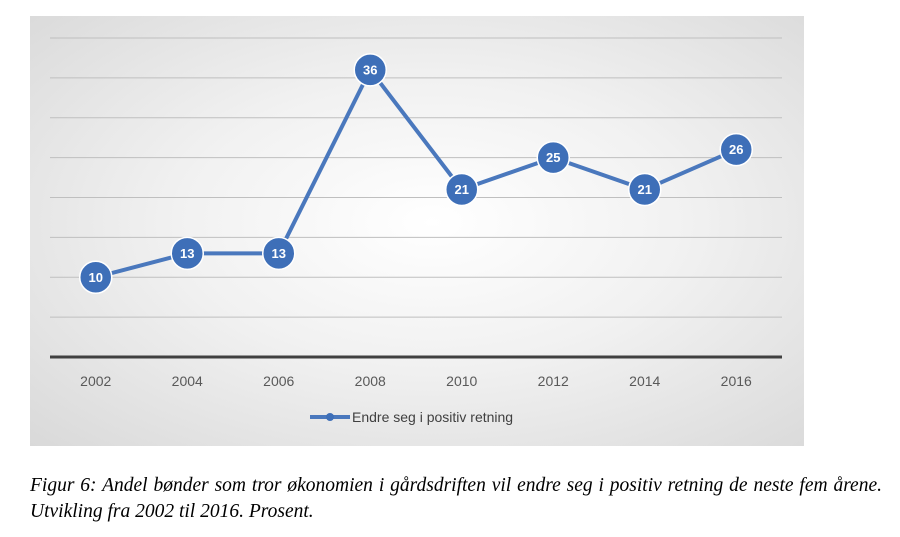  What do you see at coordinates (461, 381) in the screenshot?
I see `x-tick-label: 2010` at bounding box center [461, 381].